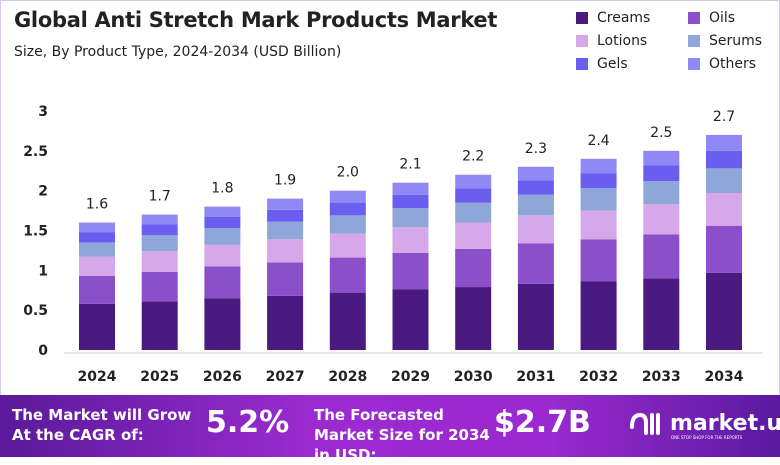  I want to click on legend-item: Creams, so click(632, 18).